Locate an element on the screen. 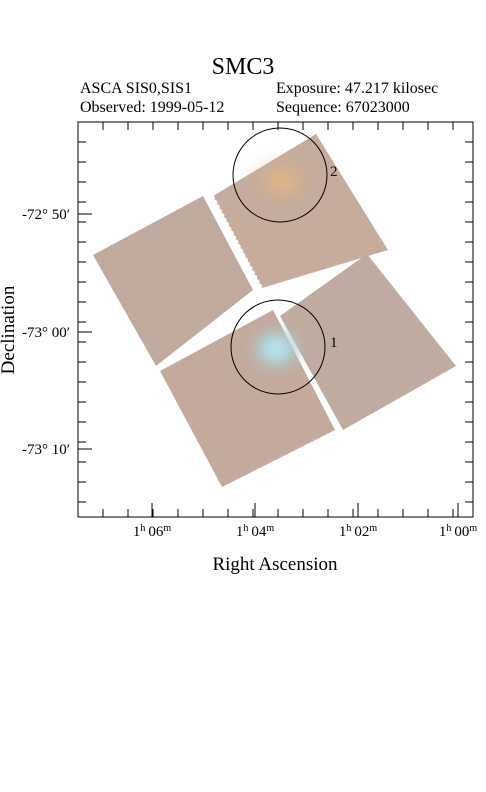  chip-gap-line is located at coordinates (237, 242).